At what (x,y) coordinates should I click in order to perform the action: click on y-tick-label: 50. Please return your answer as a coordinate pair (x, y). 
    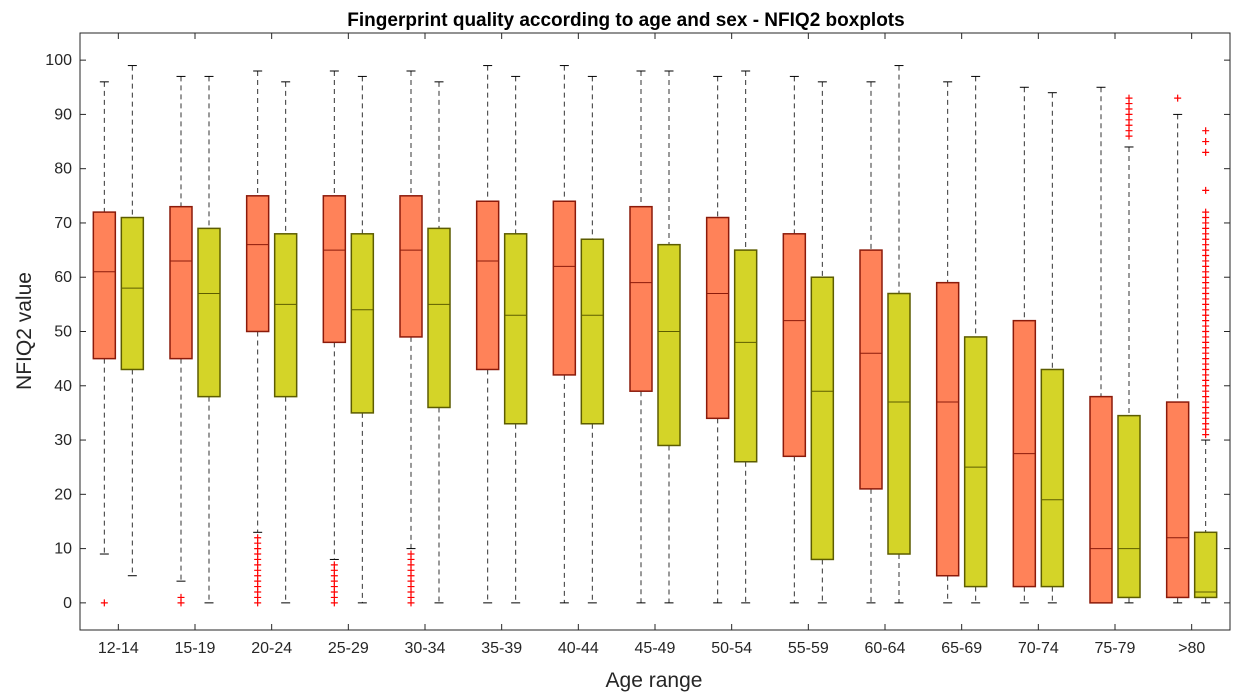
    Looking at the image, I should click on (63, 332).